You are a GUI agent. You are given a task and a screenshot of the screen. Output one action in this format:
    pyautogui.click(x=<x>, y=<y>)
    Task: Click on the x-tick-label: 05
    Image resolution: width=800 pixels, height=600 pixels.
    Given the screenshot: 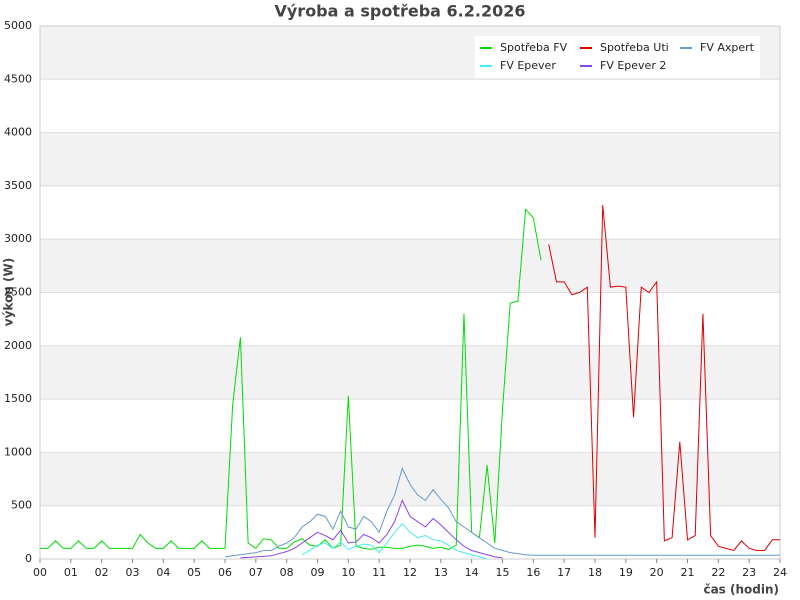 What is the action you would take?
    pyautogui.click(x=194, y=572)
    